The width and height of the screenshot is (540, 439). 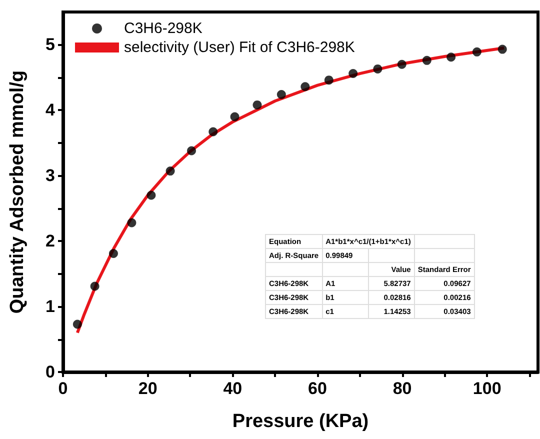 I want to click on y-tick-label: 1, so click(x=50, y=306).